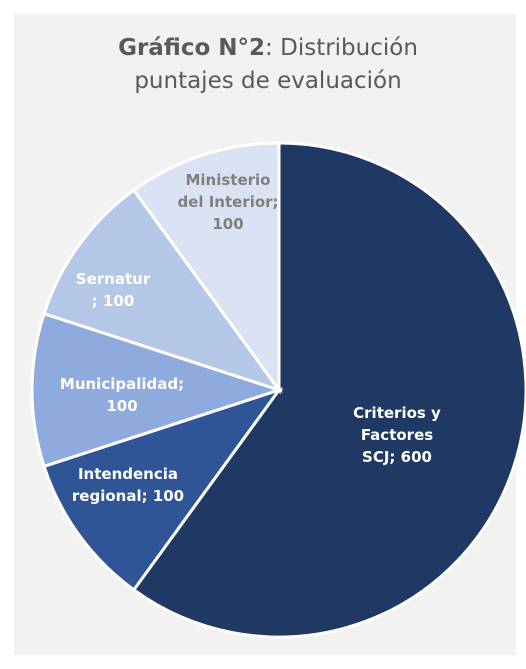  What do you see at coordinates (122, 395) in the screenshot?
I see `data-label: Municipalidad; 100` at bounding box center [122, 395].